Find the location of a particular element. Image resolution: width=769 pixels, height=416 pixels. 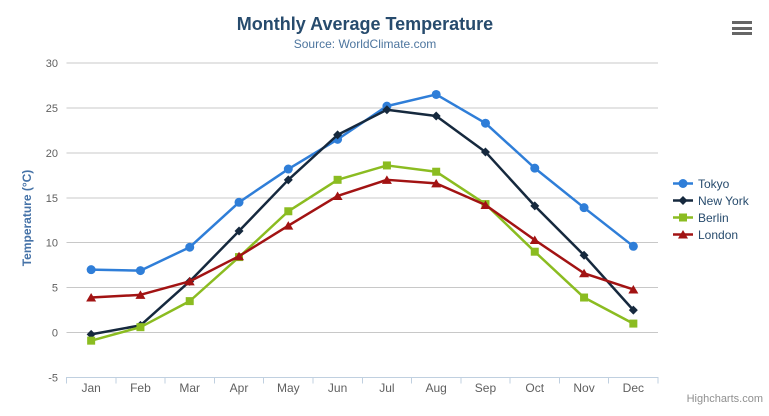

y-axis-label: -5 is located at coordinates (53, 379).